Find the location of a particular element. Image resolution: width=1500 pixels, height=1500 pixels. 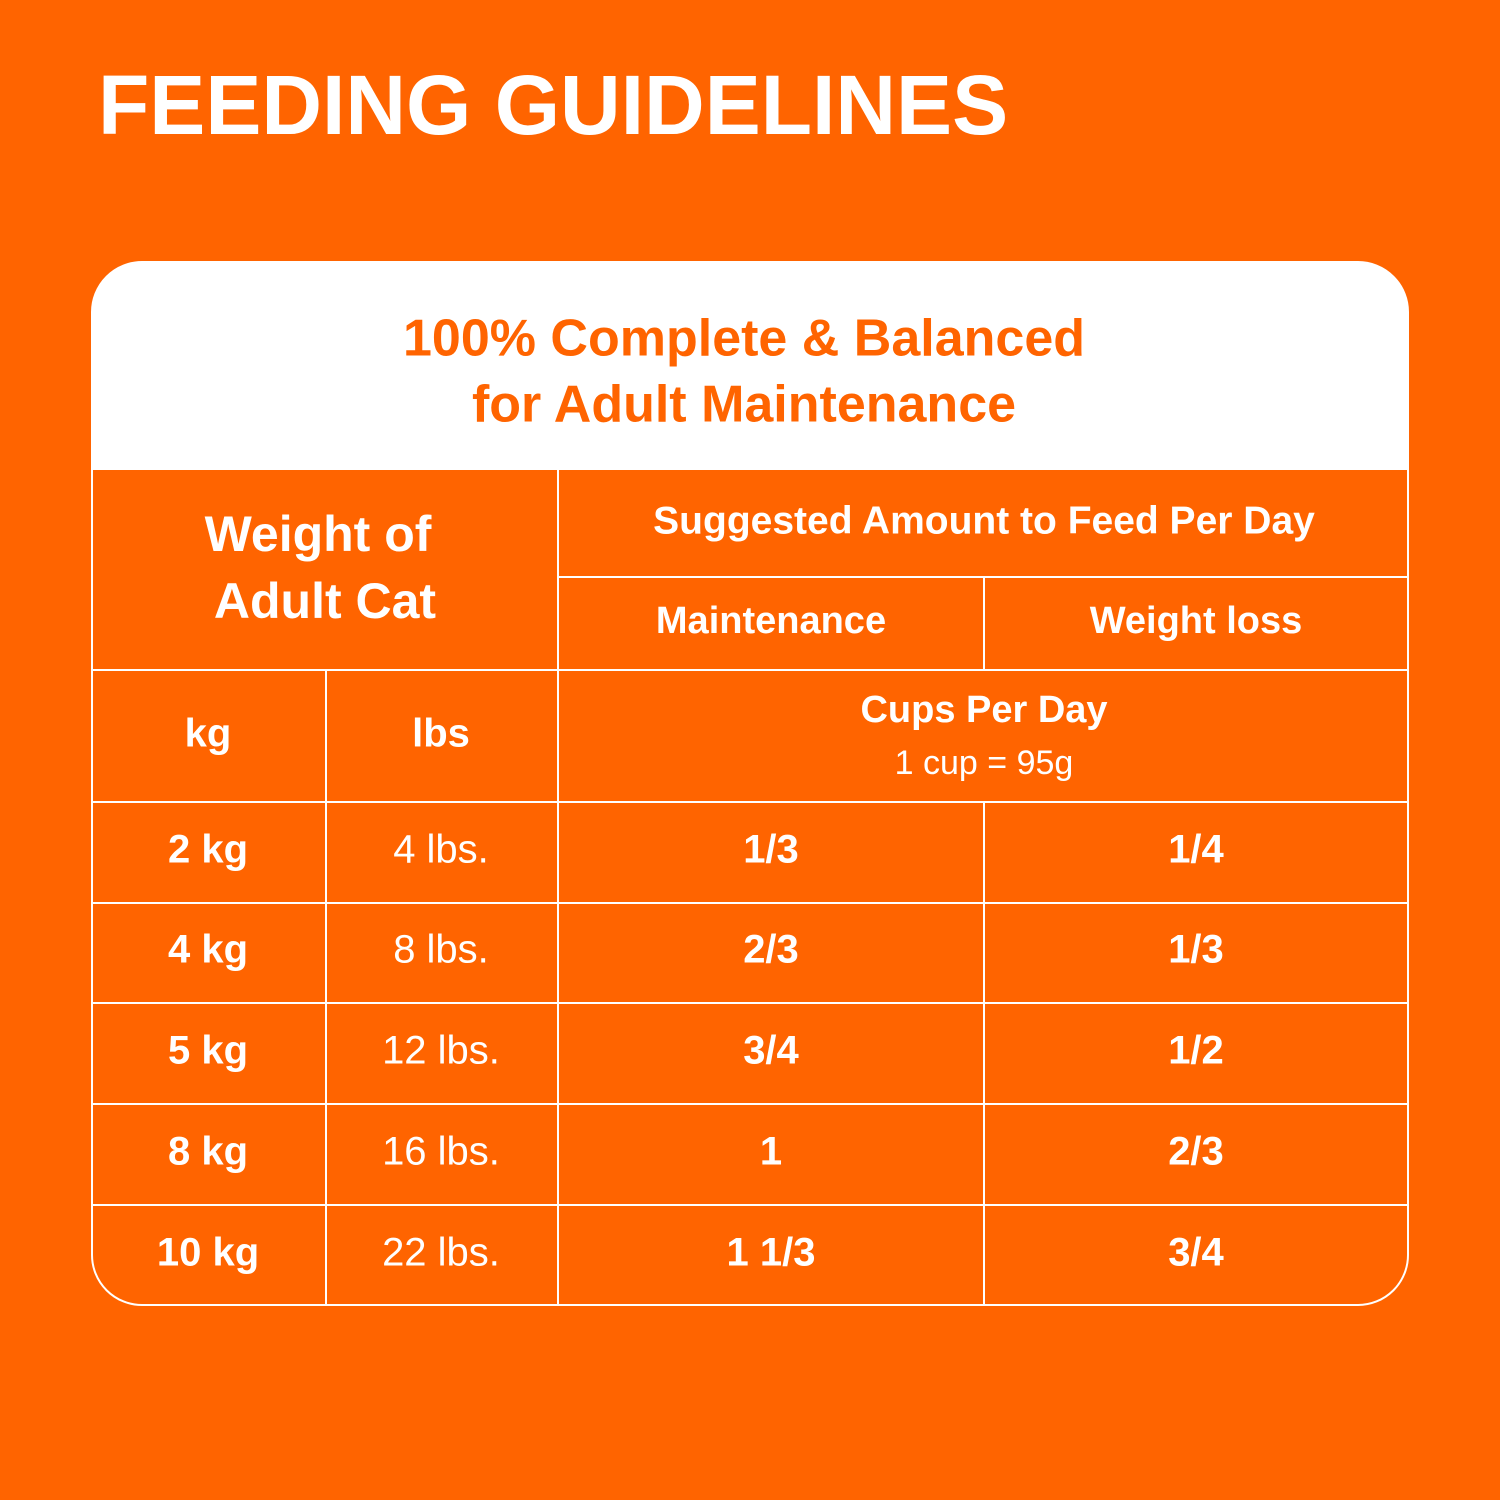

table-cell: 4 lbs. is located at coordinates (441, 850).